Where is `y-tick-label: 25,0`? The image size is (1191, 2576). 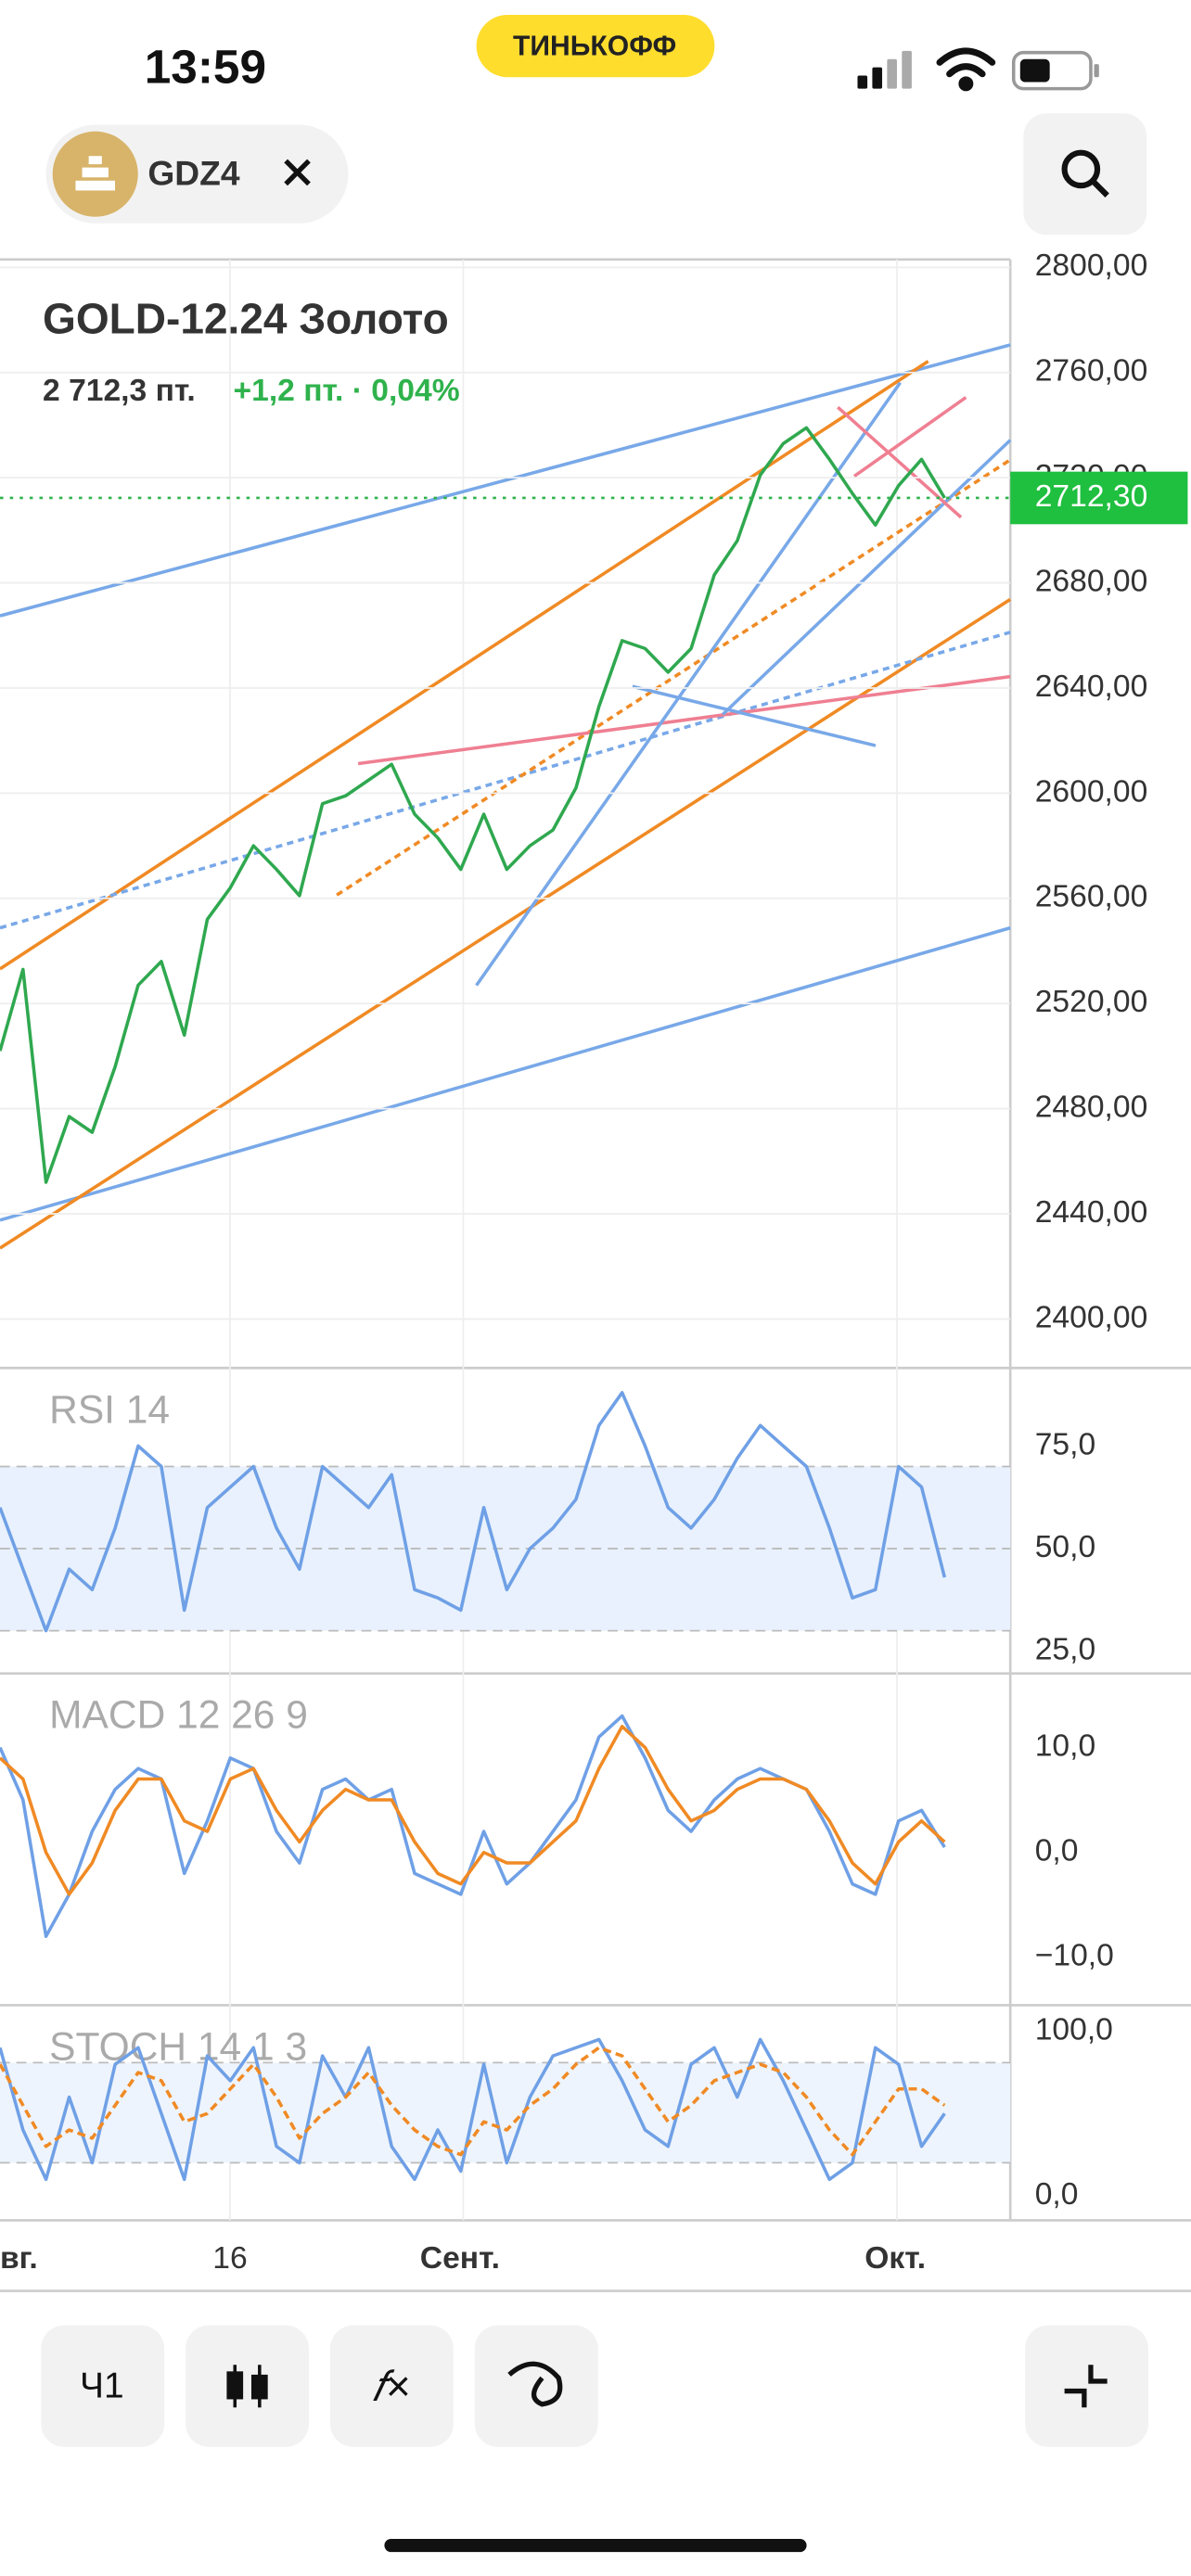
y-tick-label: 25,0 is located at coordinates (1065, 1650).